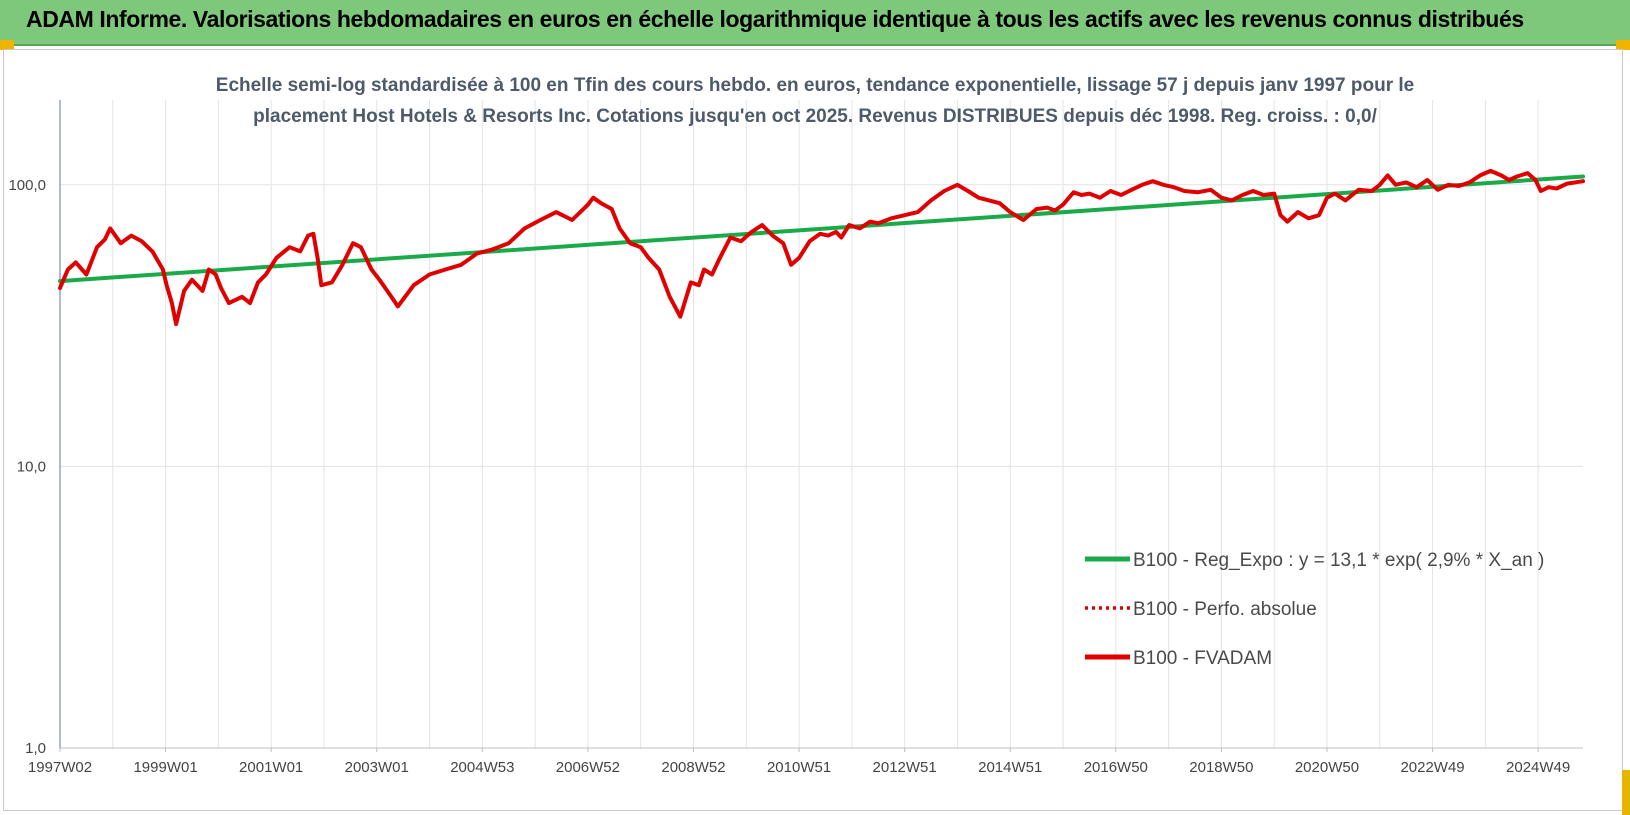 The image size is (1630, 815). Describe the element at coordinates (799, 767) in the screenshot. I see `x-tick-label: 2010W51` at that location.